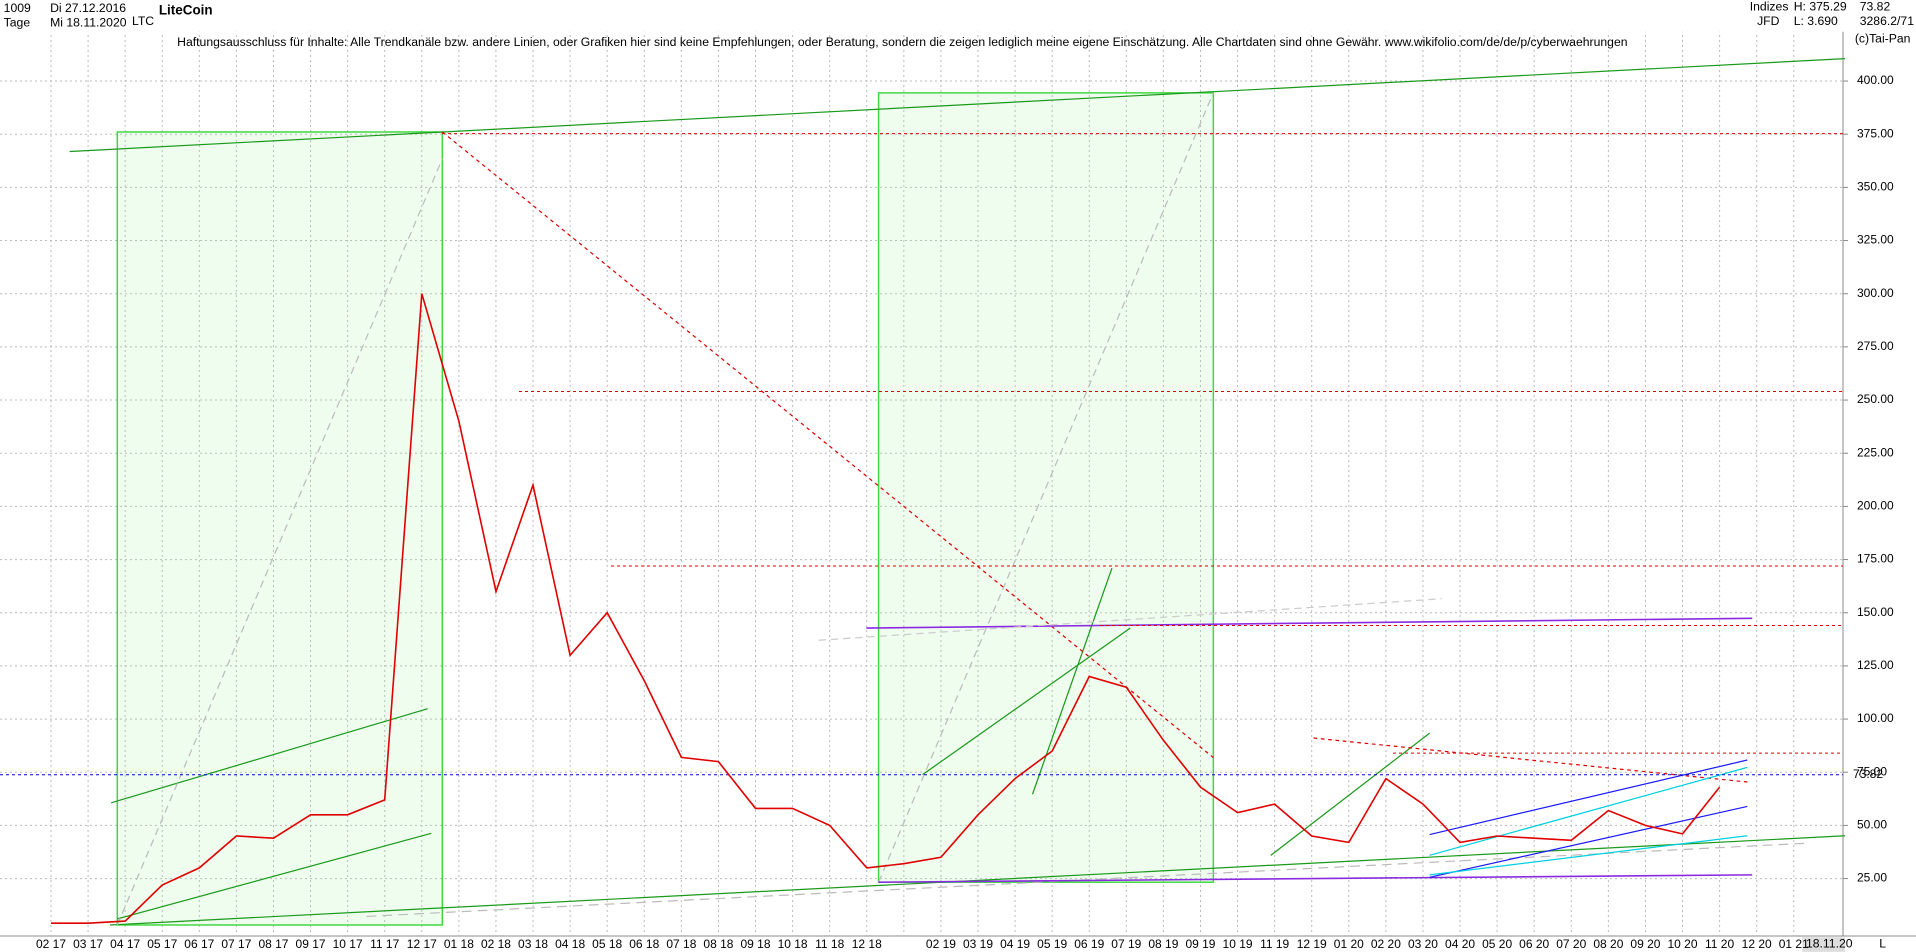  I want to click on x-tick-label: 07 20, so click(1571, 944).